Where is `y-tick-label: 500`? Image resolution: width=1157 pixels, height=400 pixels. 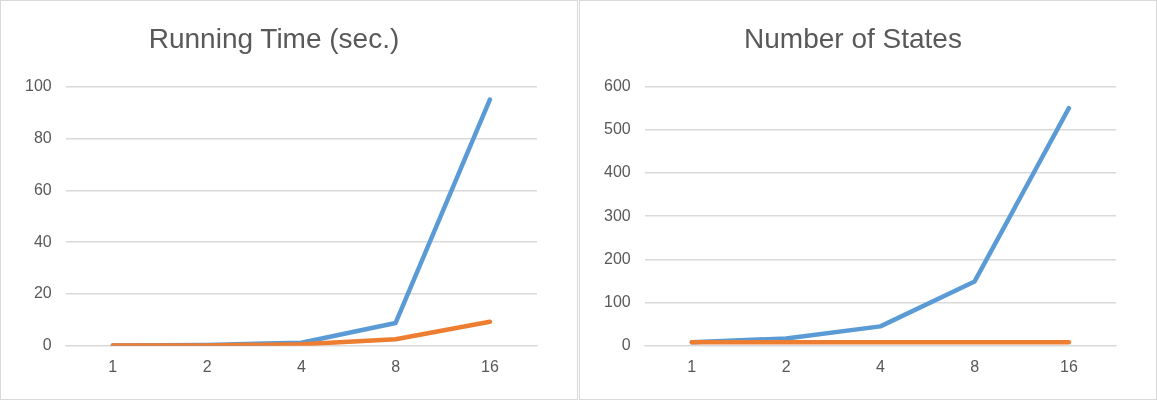 y-tick-label: 500 is located at coordinates (617, 129).